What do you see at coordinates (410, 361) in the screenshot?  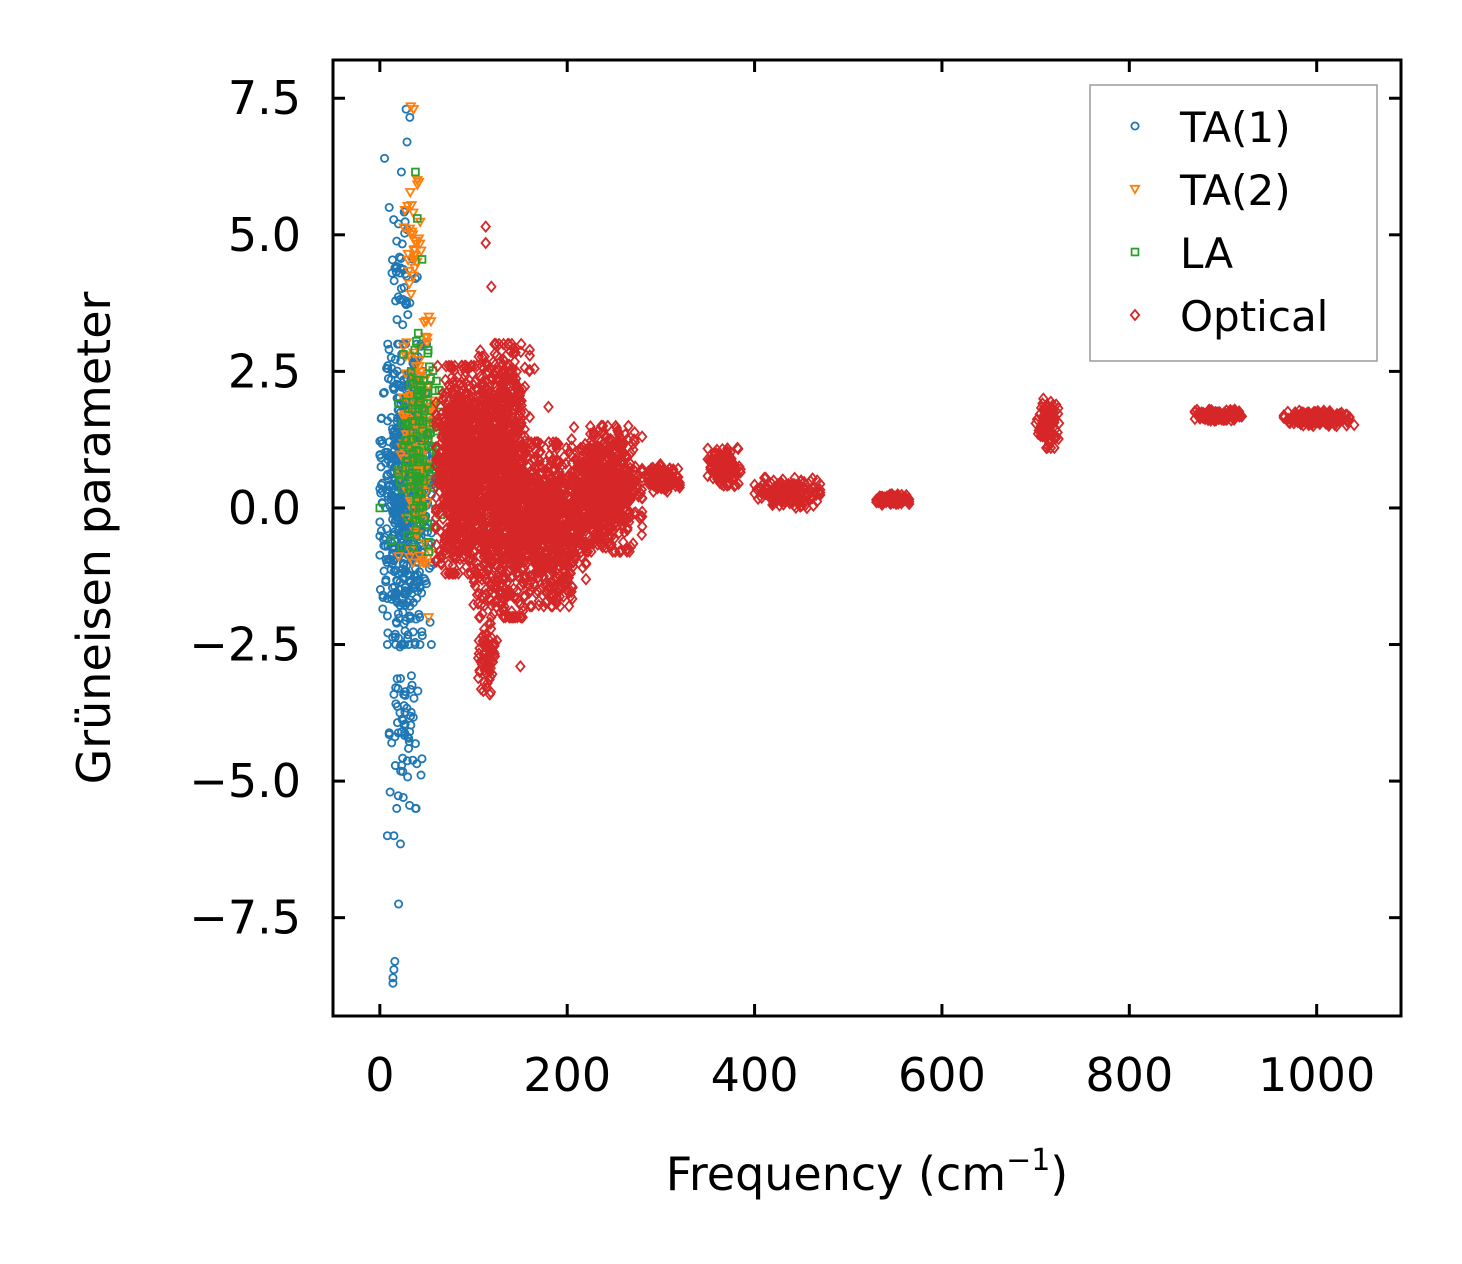 I see `series-la` at bounding box center [410, 361].